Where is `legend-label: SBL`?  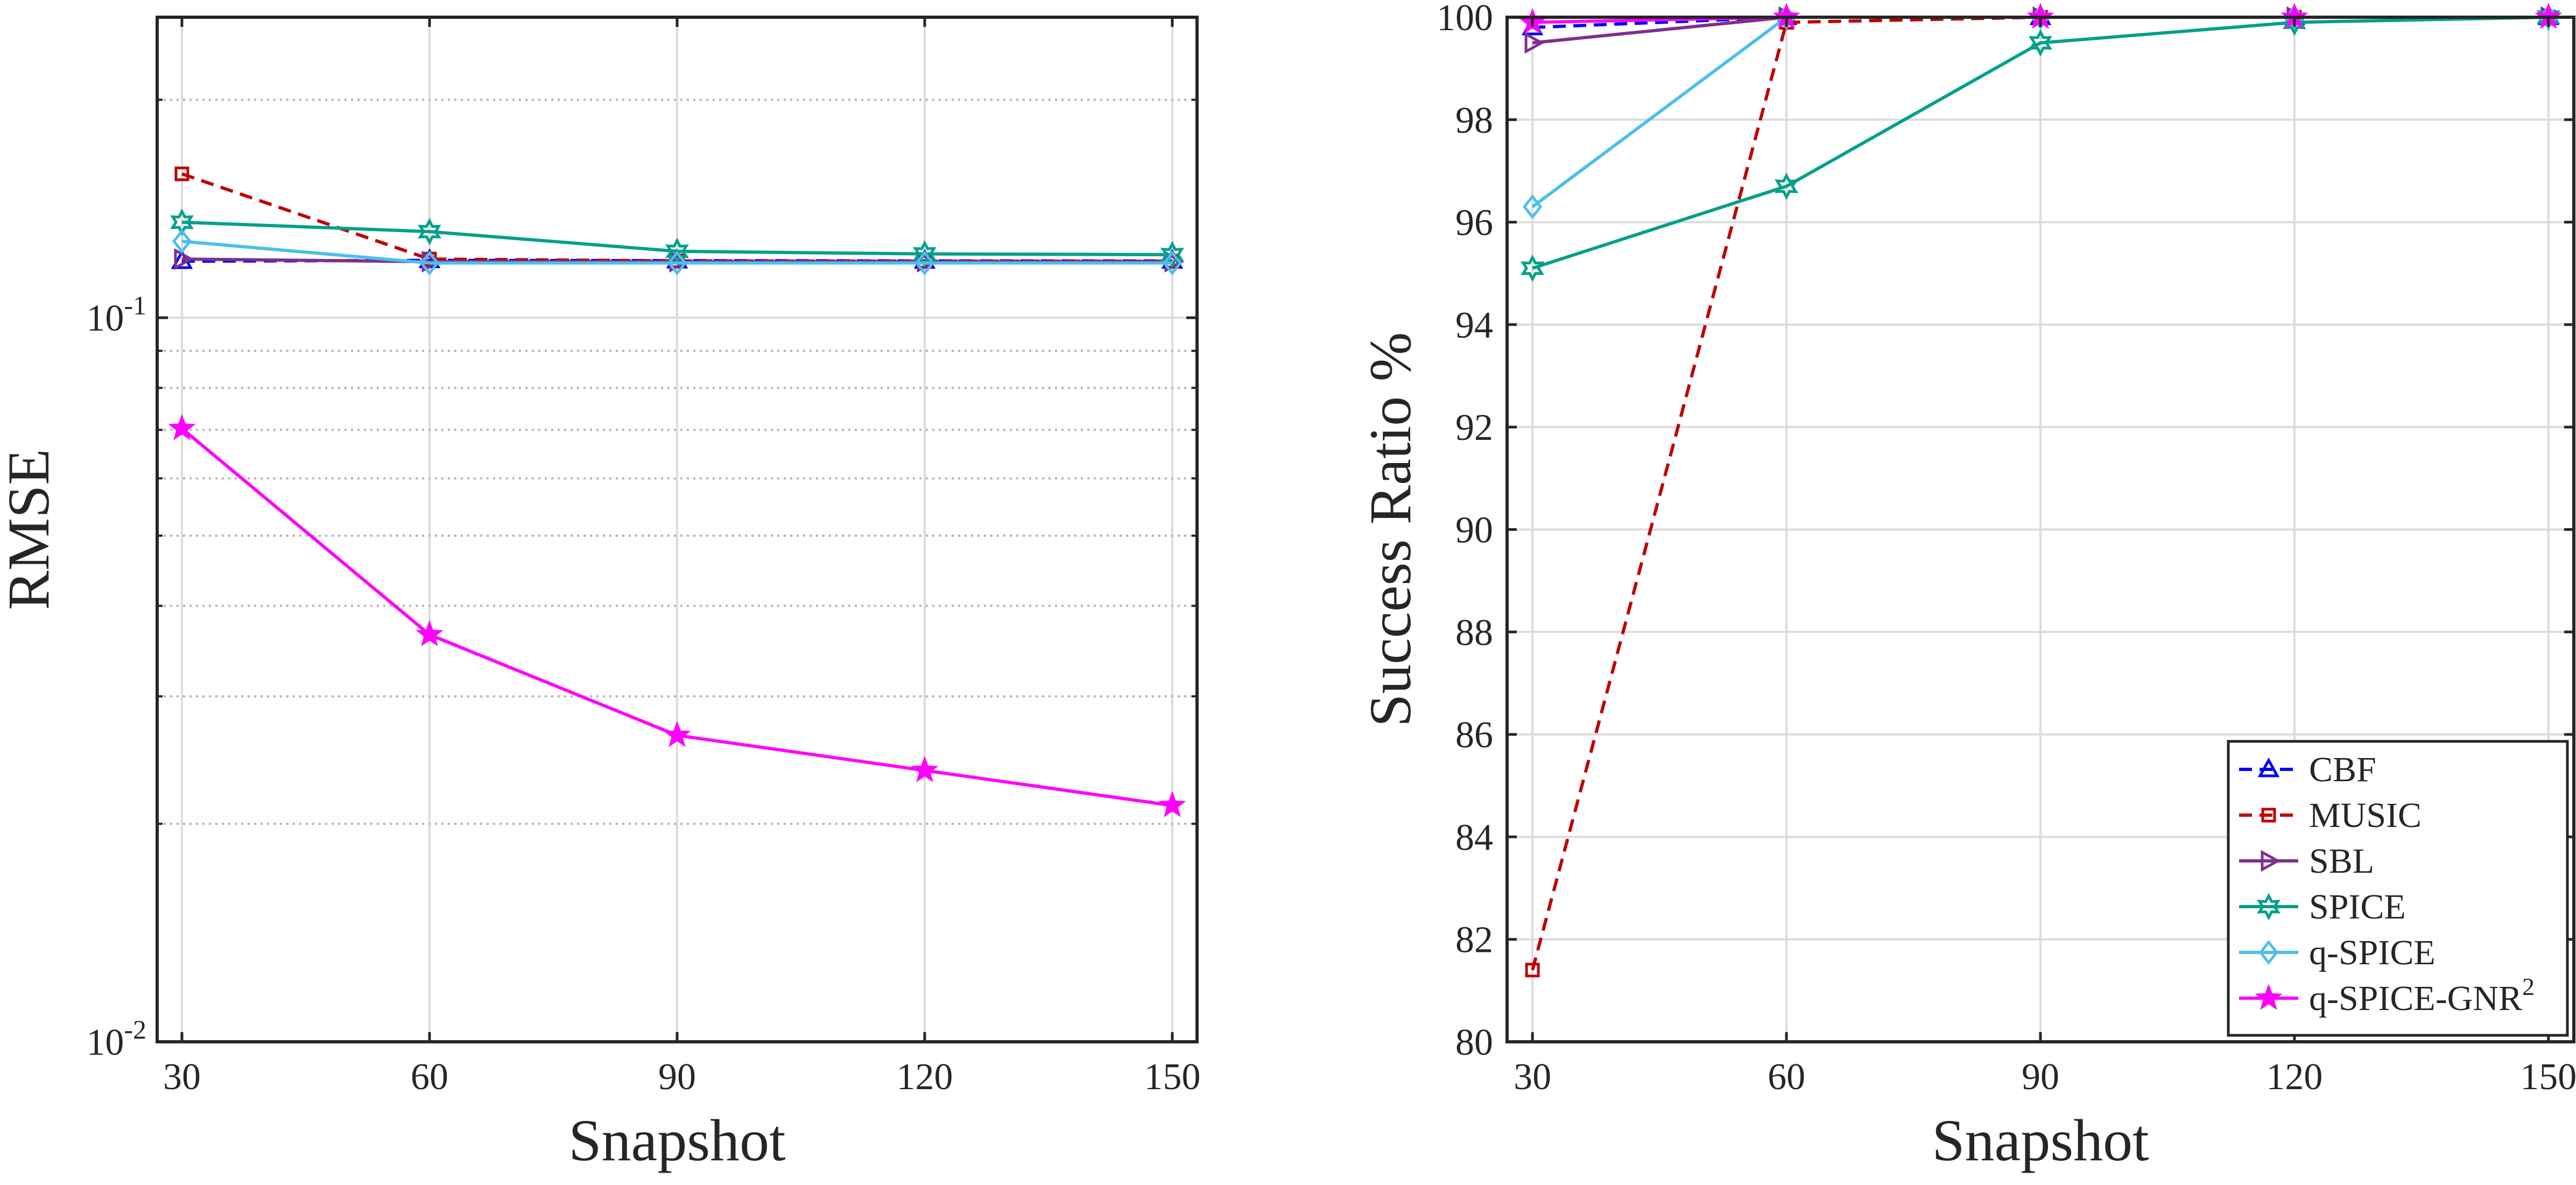
legend-label: SBL is located at coordinates (2342, 861).